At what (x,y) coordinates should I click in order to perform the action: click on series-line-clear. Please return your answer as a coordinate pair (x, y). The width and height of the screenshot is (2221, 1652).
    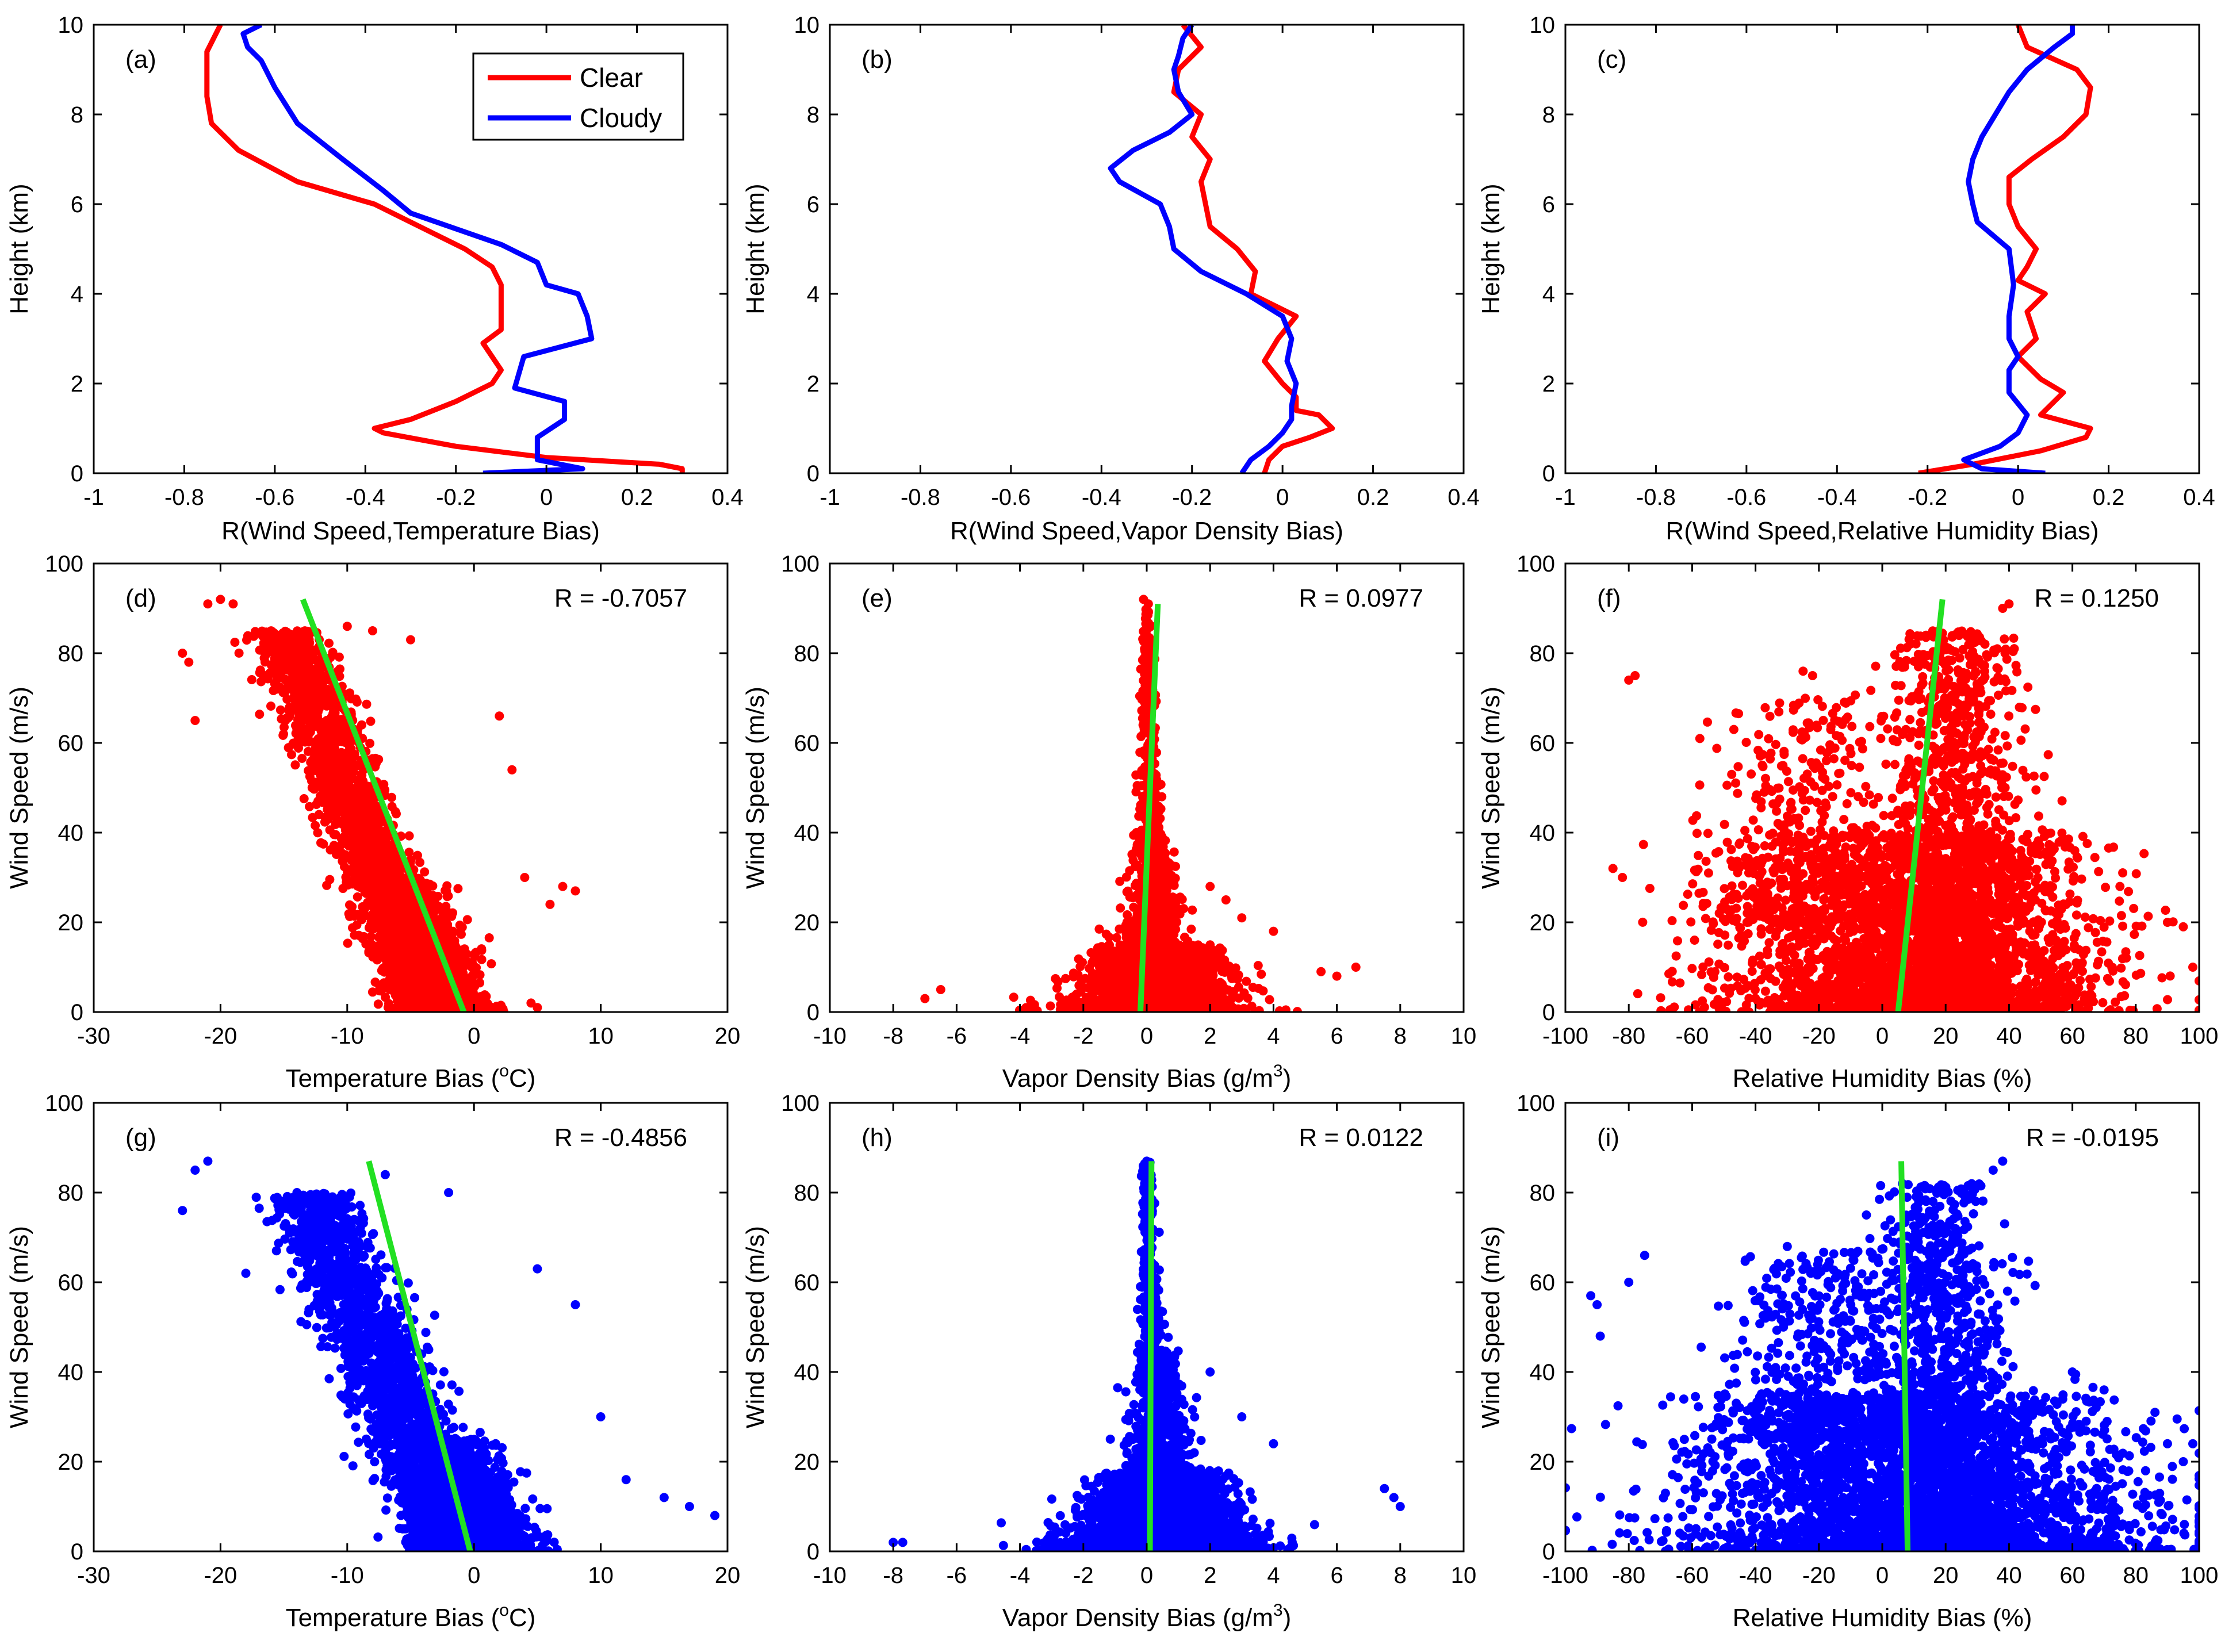
    Looking at the image, I should click on (1253, 249).